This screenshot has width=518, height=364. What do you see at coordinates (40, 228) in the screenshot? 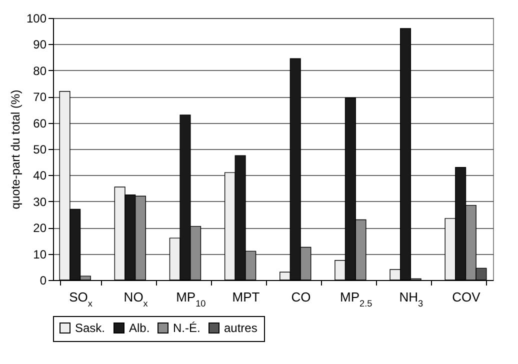
I see `y-tick-label: 20` at bounding box center [40, 228].